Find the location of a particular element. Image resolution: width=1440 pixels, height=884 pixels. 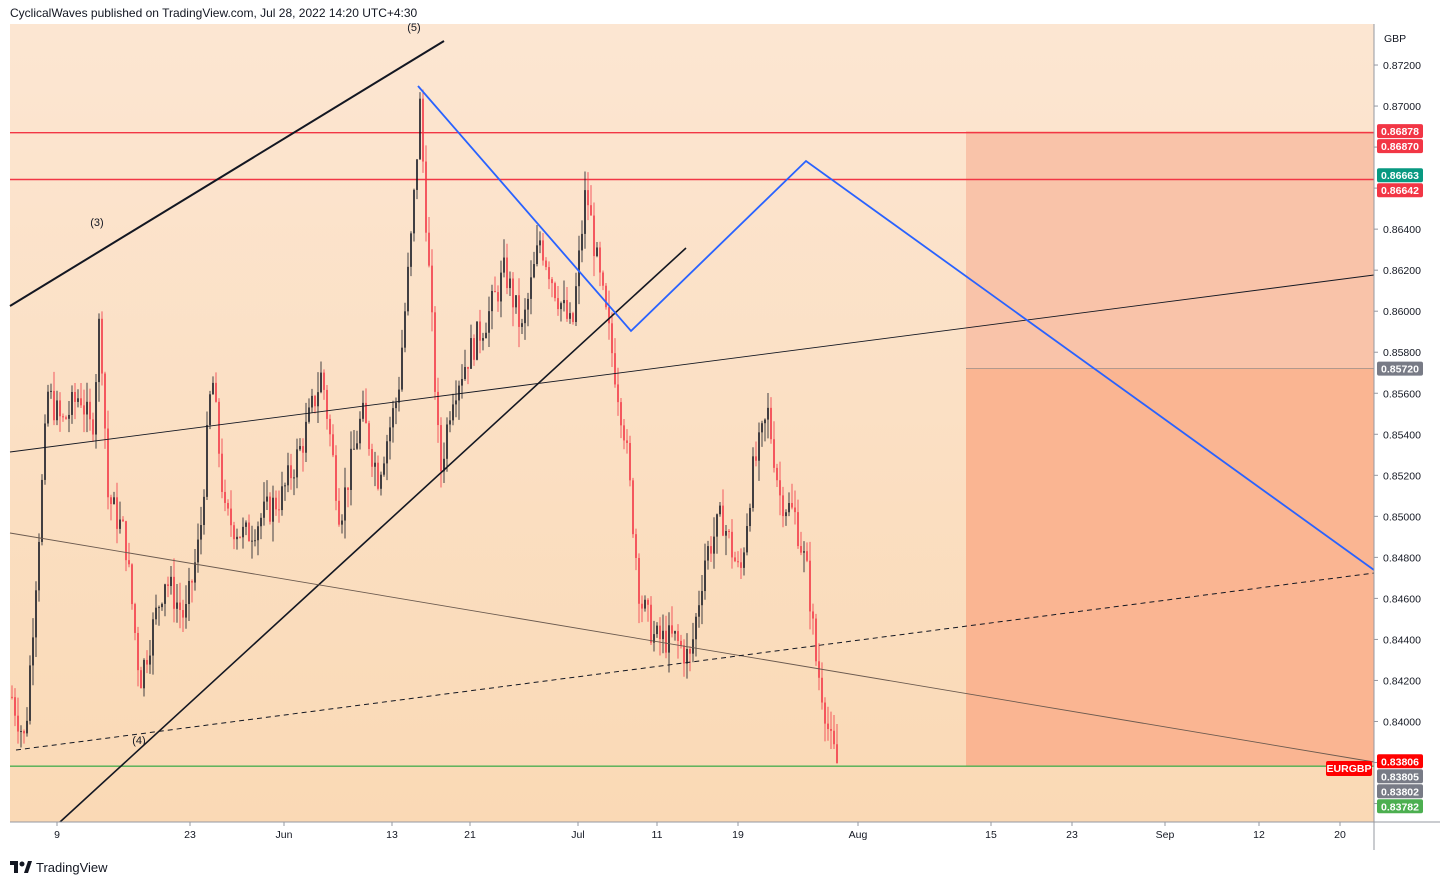

x-tick-label: 9 is located at coordinates (57, 835).